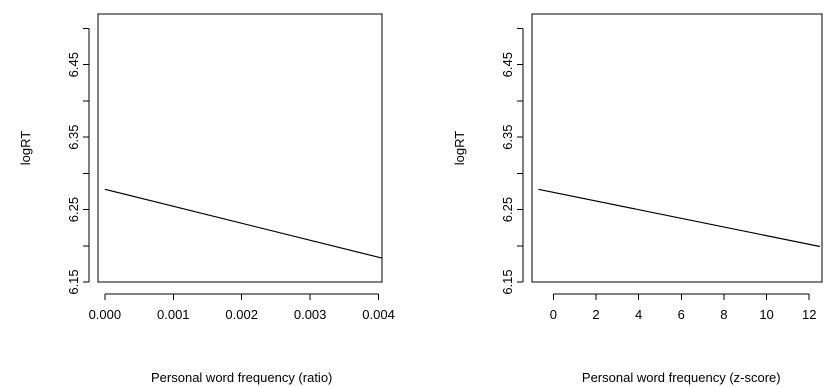  I want to click on x-tick-label: 0.001, so click(173, 314).